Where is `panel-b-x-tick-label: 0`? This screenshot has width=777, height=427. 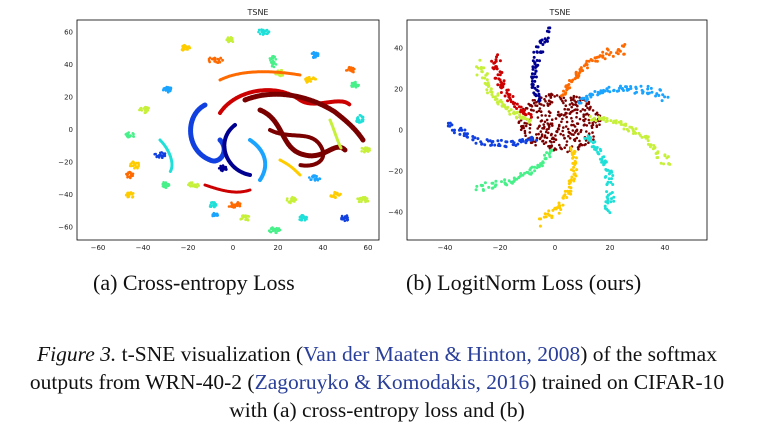 panel-b-x-tick-label: 0 is located at coordinates (555, 248).